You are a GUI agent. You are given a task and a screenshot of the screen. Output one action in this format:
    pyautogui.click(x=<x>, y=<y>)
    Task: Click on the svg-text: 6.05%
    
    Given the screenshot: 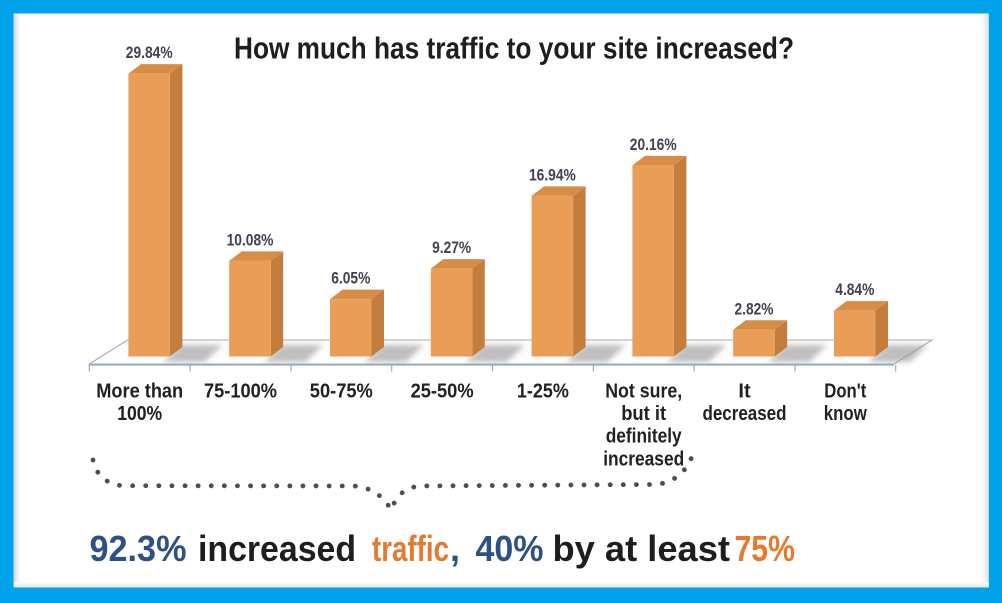 What is the action you would take?
    pyautogui.click(x=350, y=278)
    